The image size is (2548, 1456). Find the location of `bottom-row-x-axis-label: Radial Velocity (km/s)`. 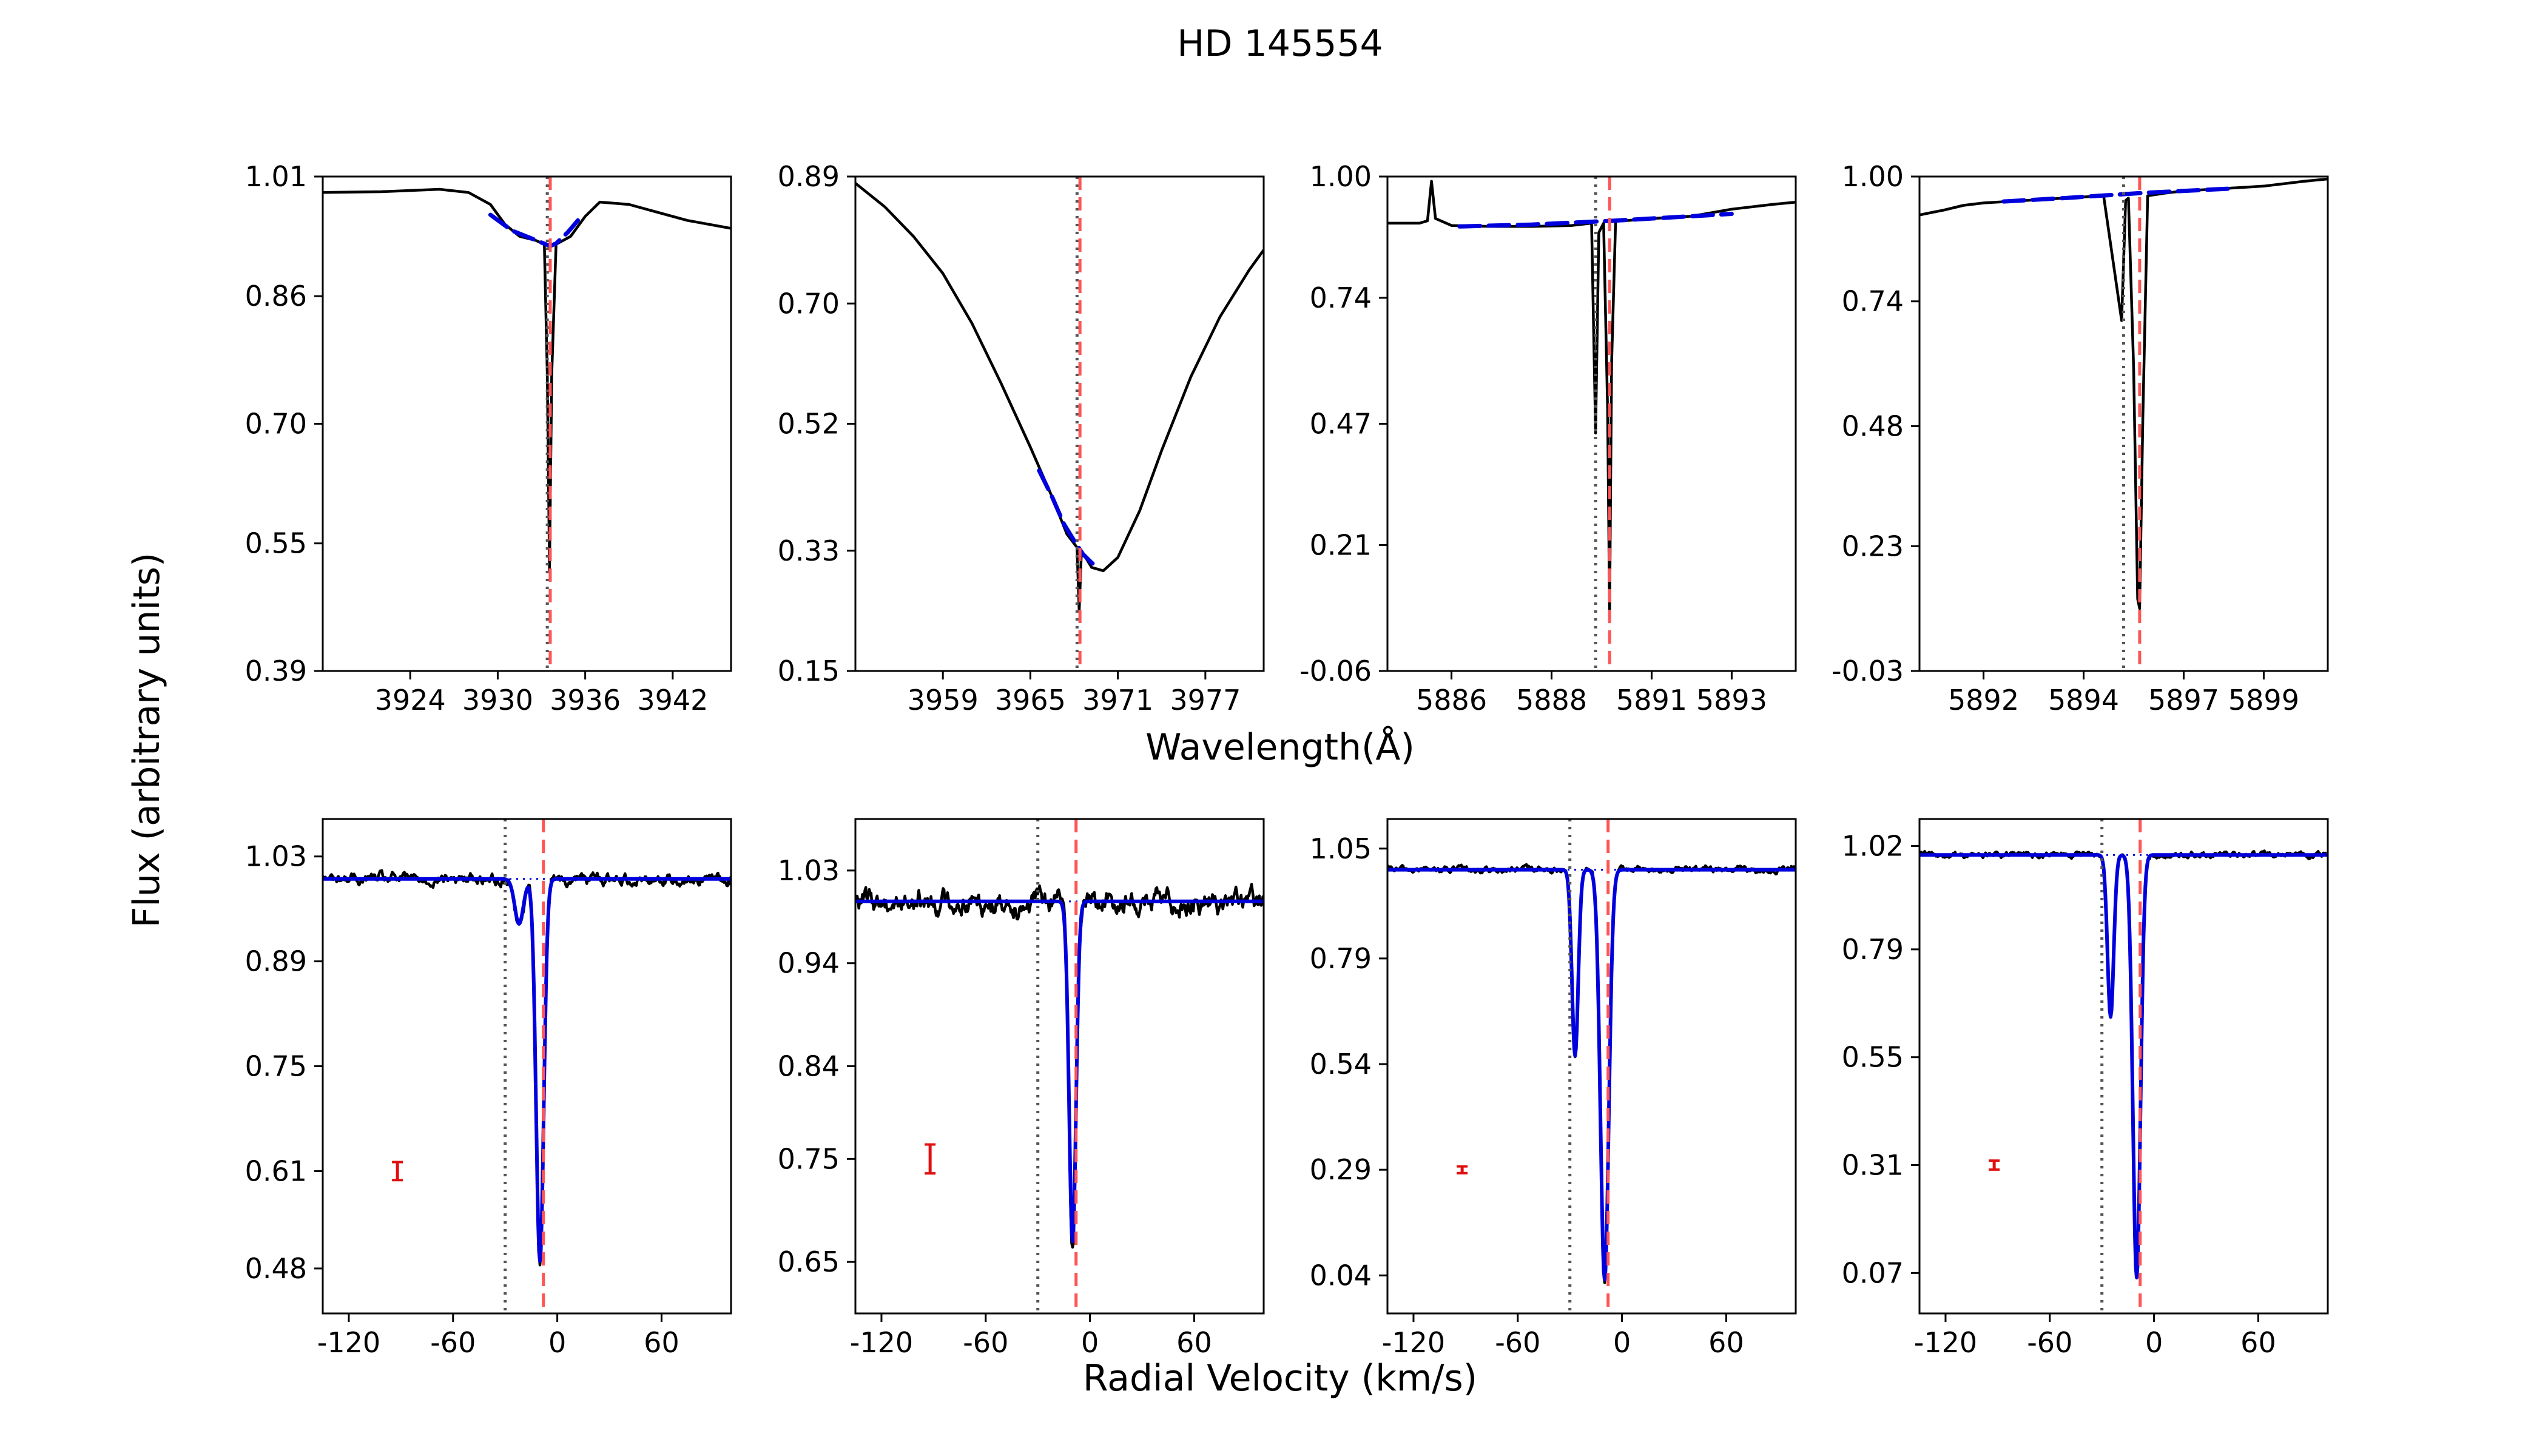

bottom-row-x-axis-label: Radial Velocity (km/s) is located at coordinates (1280, 1378).